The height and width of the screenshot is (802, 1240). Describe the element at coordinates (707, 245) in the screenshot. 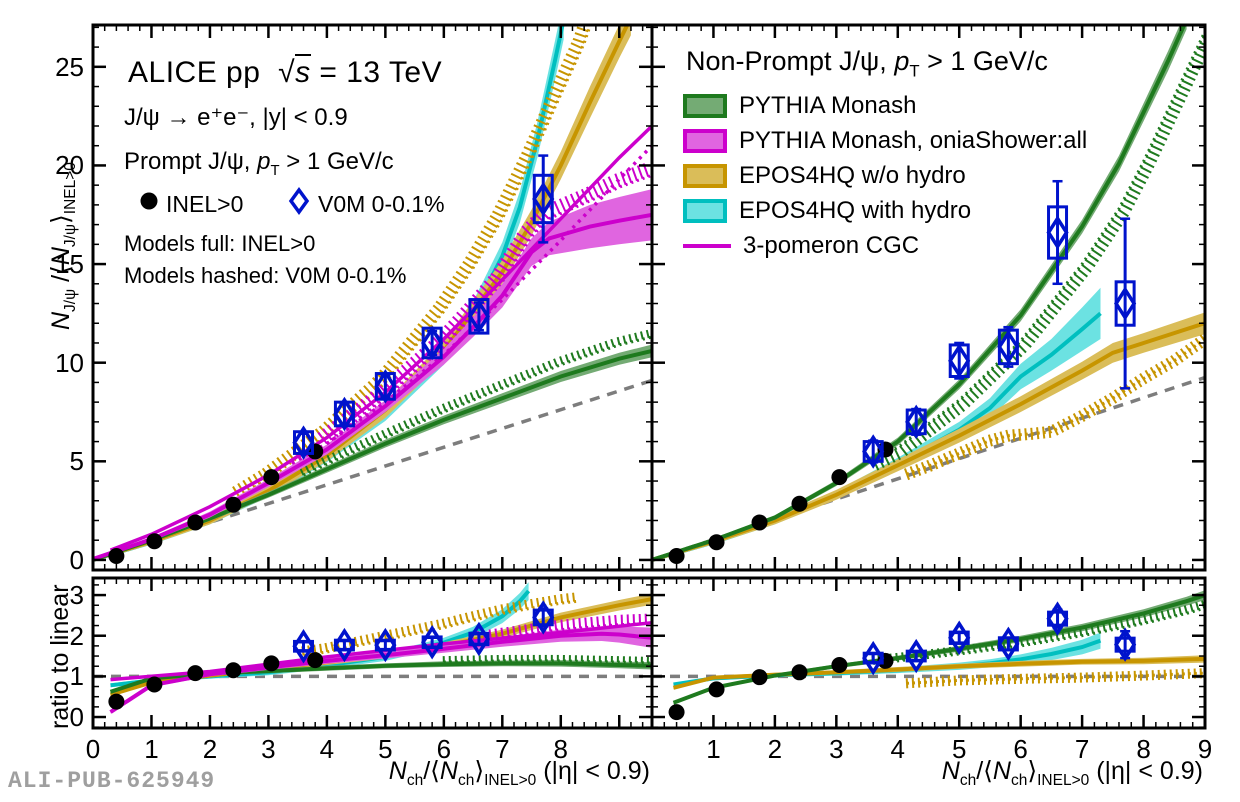

I see `legend-line-icon` at that location.